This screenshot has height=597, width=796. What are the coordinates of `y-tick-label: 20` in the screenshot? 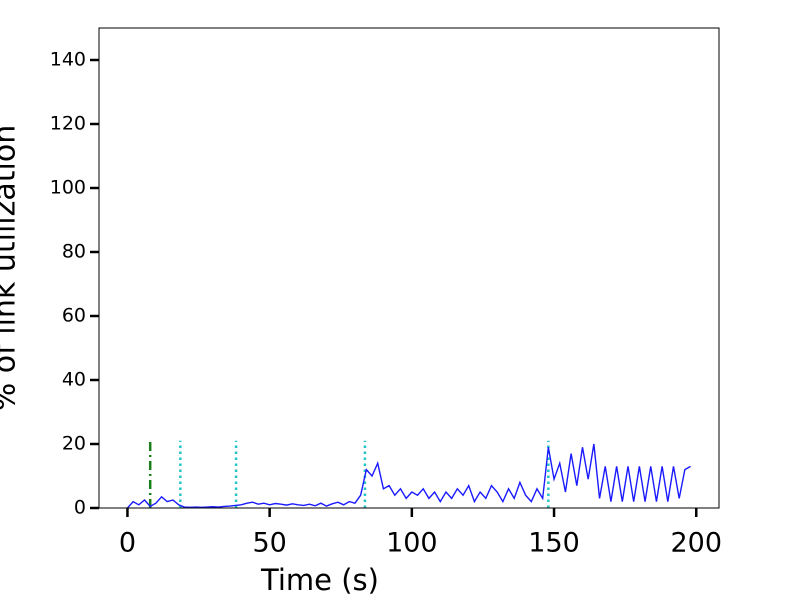 It's located at (74, 444).